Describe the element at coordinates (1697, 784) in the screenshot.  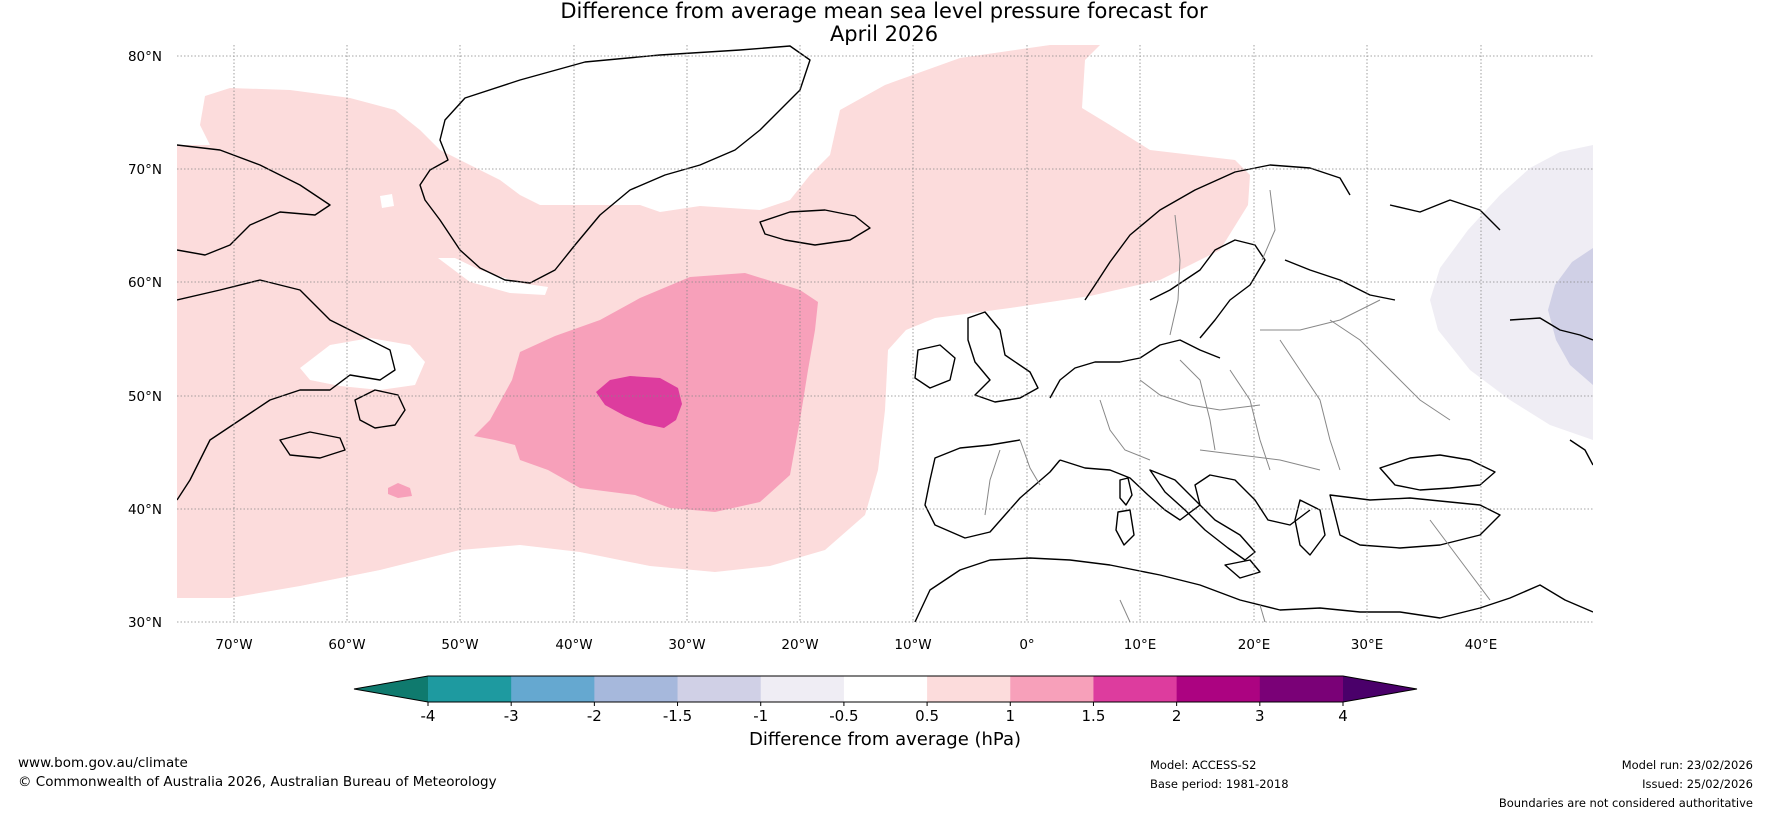
I see `issued-text: Issued: 25/02/2026` at that location.